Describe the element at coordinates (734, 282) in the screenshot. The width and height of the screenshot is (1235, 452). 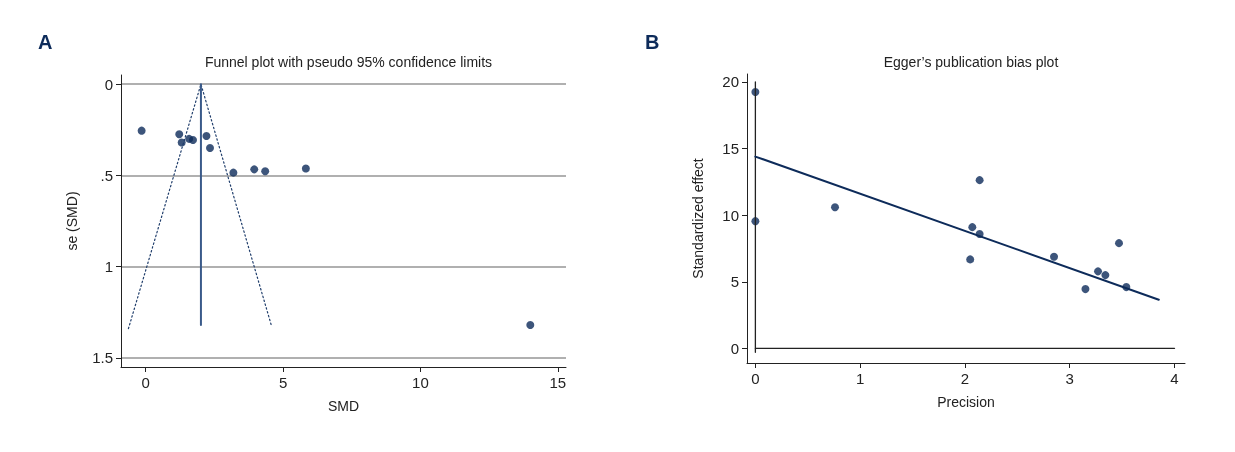
I see `y-tick-label: 5` at that location.